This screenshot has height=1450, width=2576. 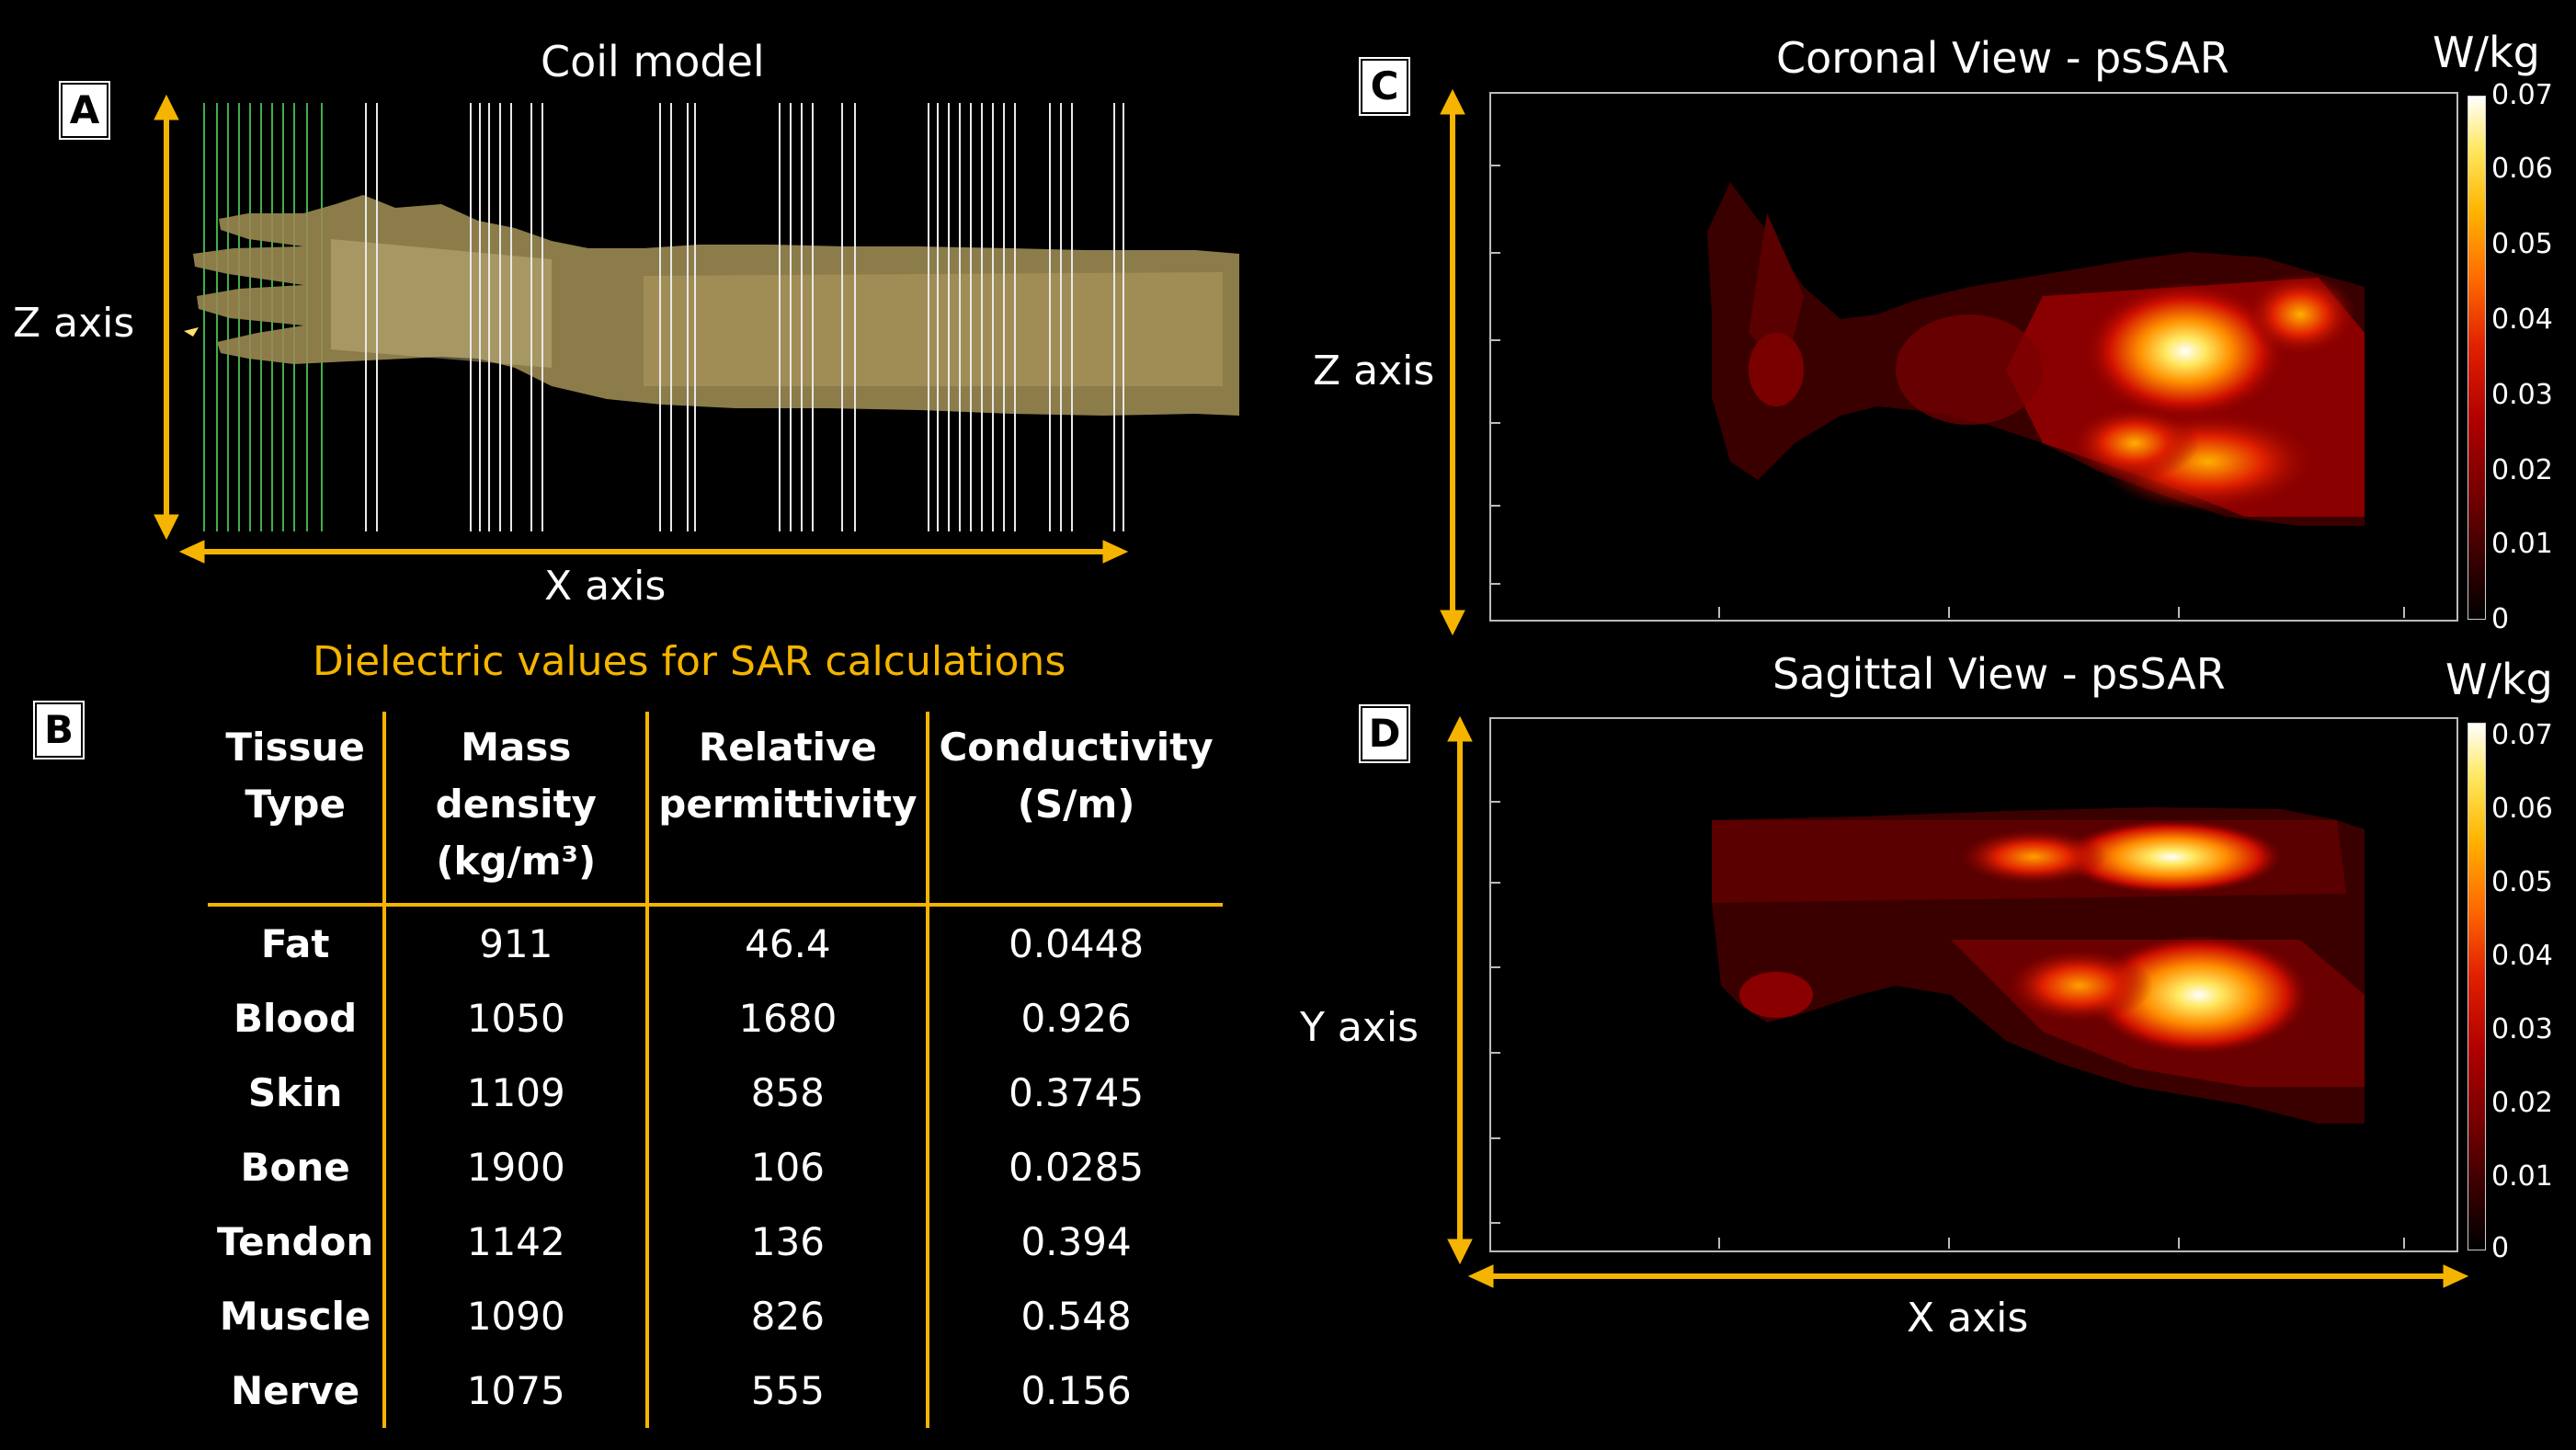 What do you see at coordinates (74, 323) in the screenshot?
I see `panel-a-z-axis-label: Z axis` at bounding box center [74, 323].